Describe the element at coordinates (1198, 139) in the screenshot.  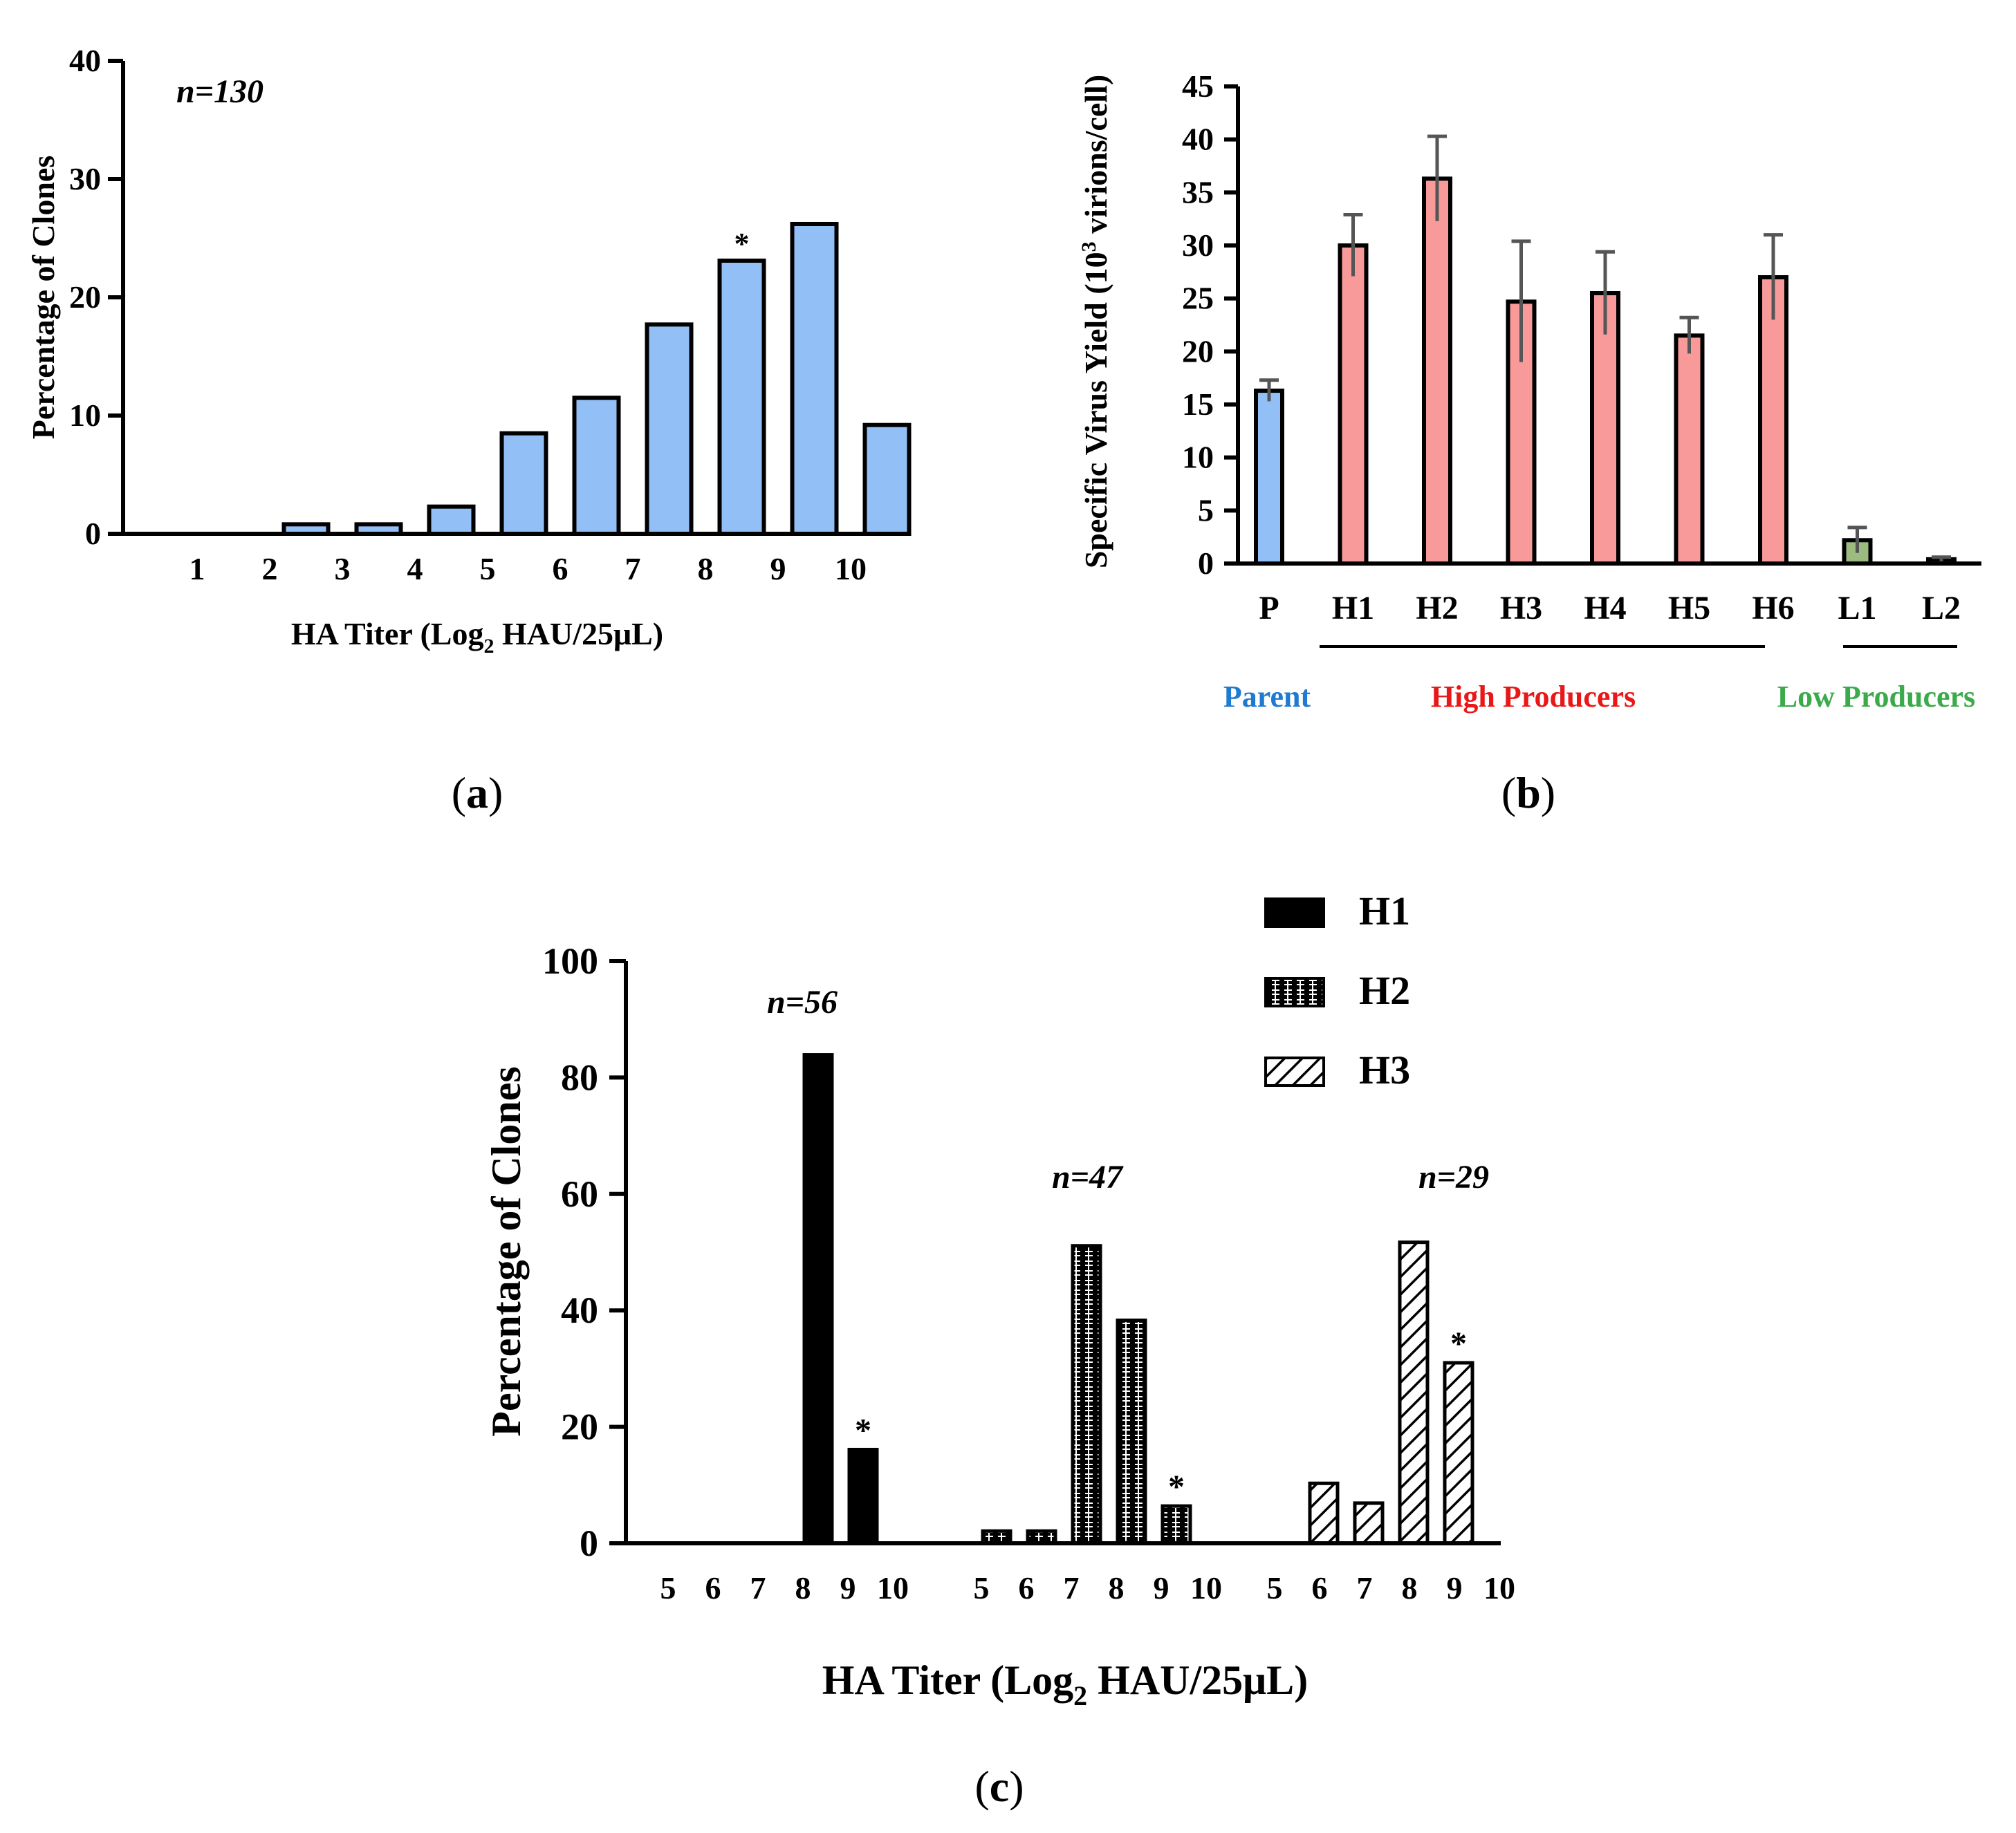
I see `chart-b-y-tick-label: 40` at that location.